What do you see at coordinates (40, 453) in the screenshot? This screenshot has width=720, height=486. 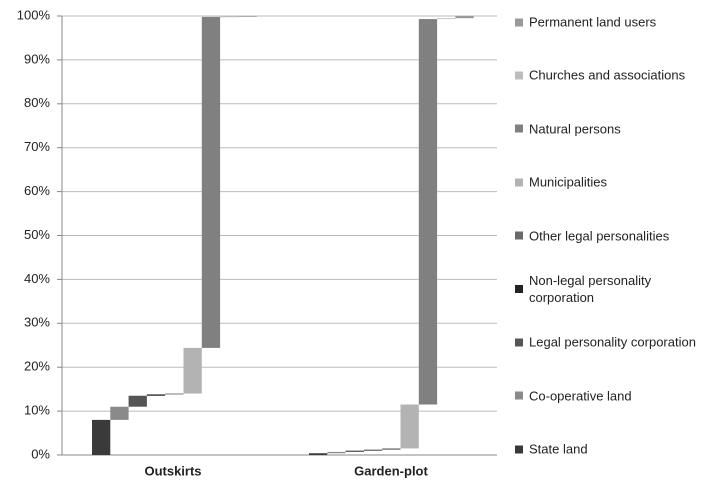 I see `y-tick-label: 0%` at bounding box center [40, 453].